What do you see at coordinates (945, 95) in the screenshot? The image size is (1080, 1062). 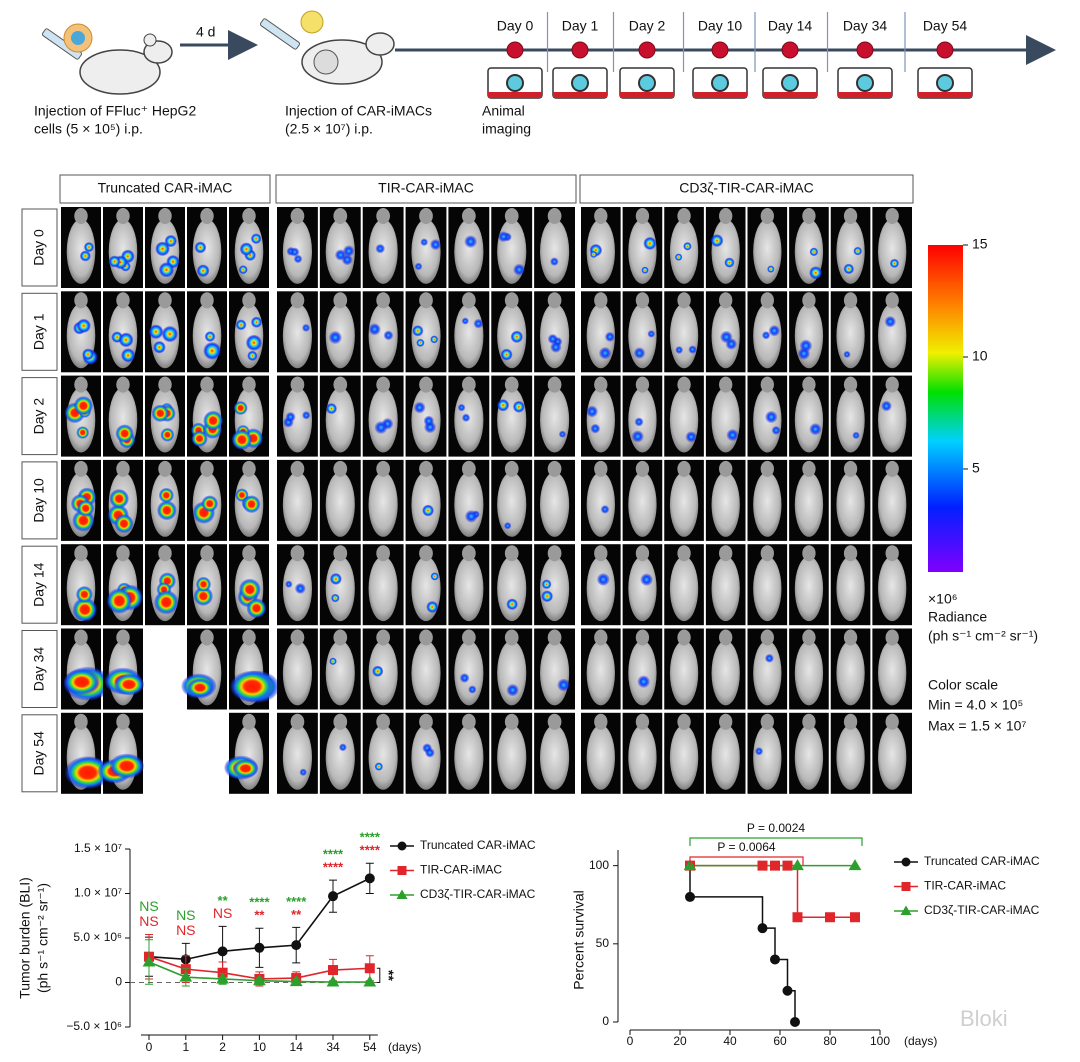 I see `camera-stripe` at bounding box center [945, 95].